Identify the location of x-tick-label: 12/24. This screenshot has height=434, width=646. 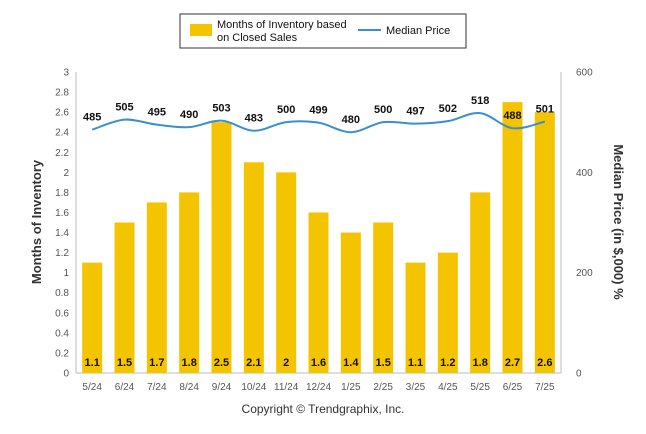
(318, 387).